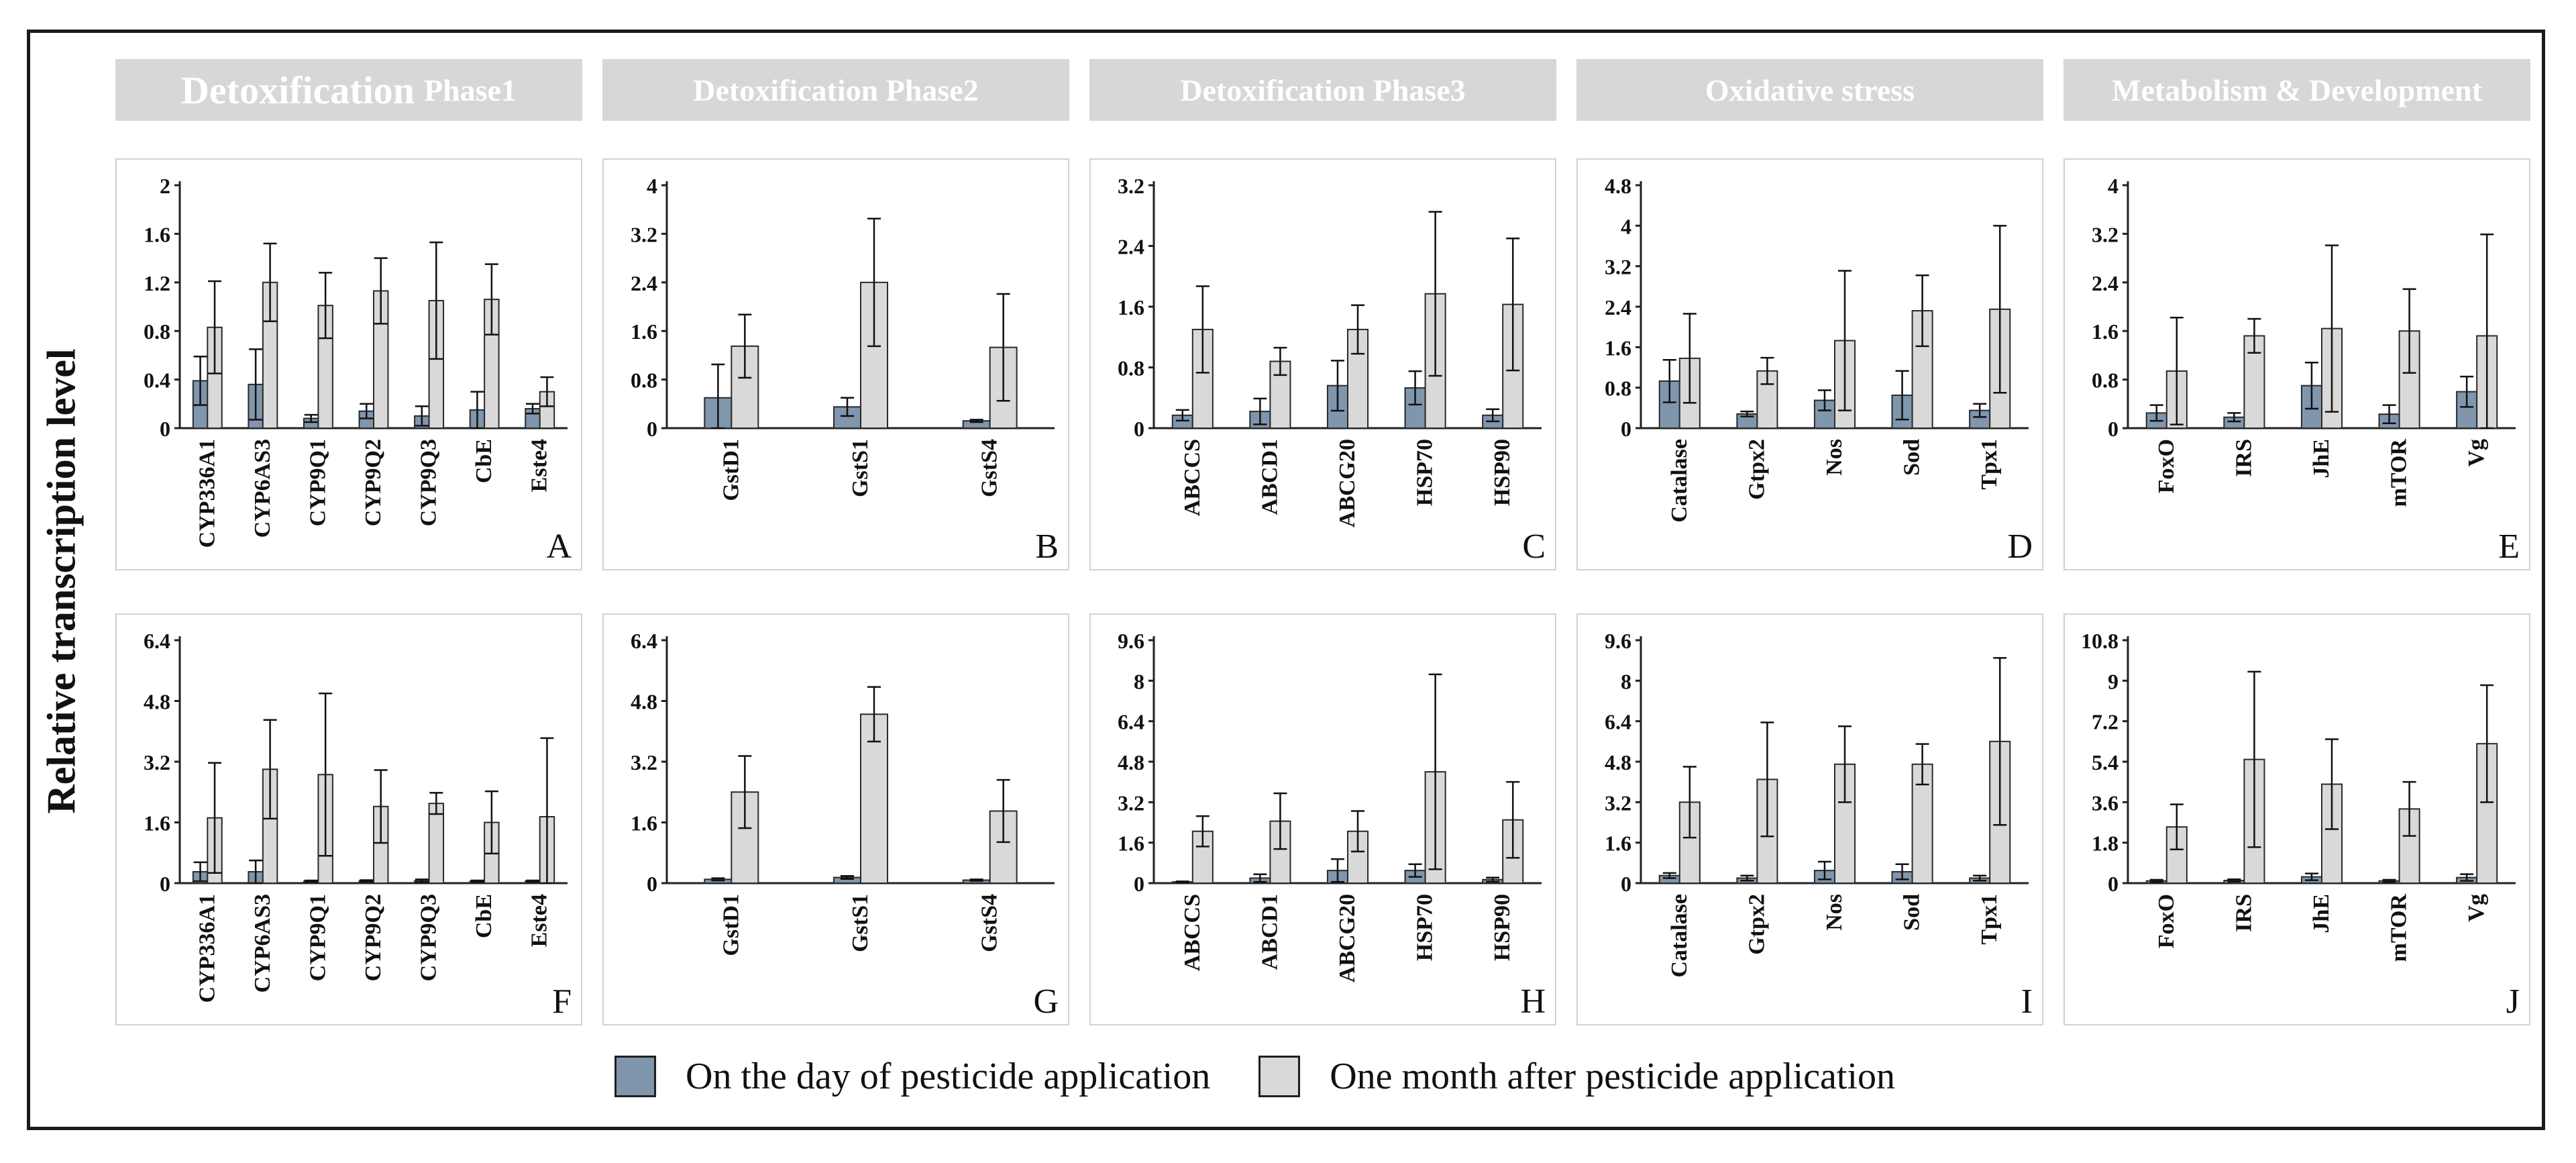  I want to click on header-oxidative-stress: Oxidative stress, so click(1809, 90).